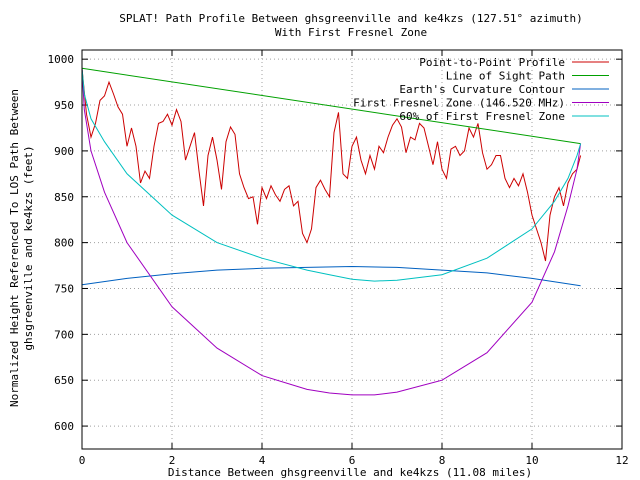 This screenshot has width=640, height=480. Describe the element at coordinates (531, 460) in the screenshot. I see `x-tick-label: 10` at that location.